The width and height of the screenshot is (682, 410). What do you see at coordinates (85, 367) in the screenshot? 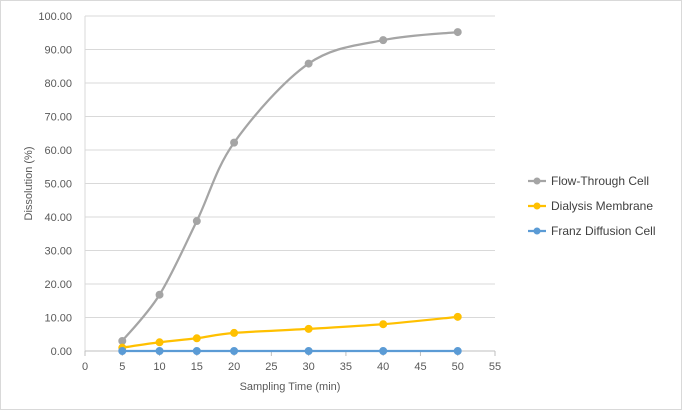
I see `x-tick-label: 0` at bounding box center [85, 367].